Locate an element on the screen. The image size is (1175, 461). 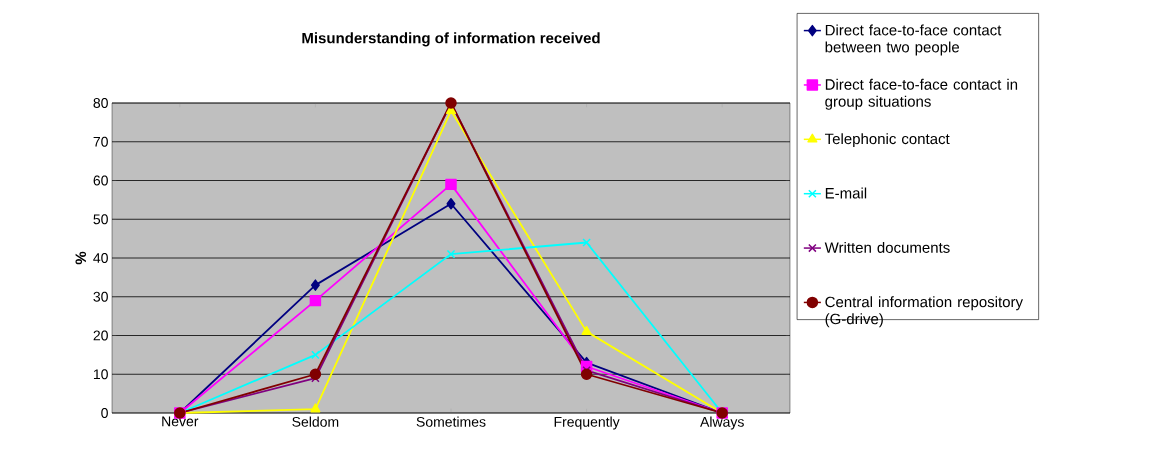
y-tick-label: 10 is located at coordinates (100, 374).